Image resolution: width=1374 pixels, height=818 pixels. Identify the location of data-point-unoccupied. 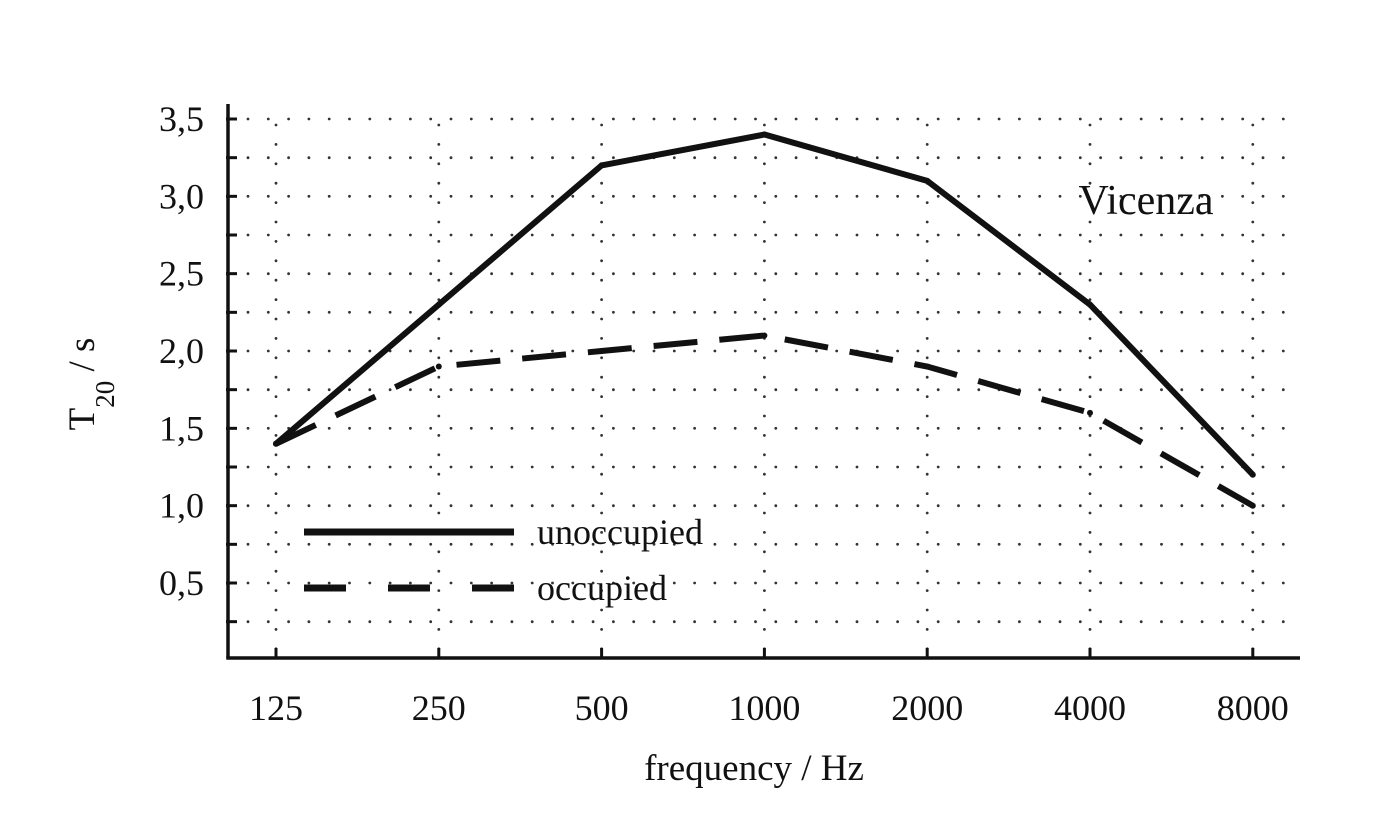
(1090, 304).